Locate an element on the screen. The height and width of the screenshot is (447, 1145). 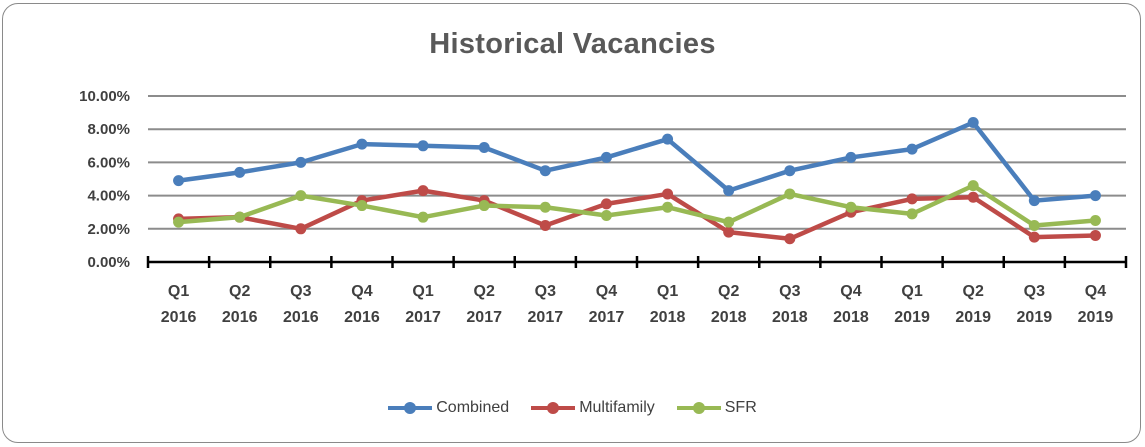
legend-swatch-combined is located at coordinates (410, 408).